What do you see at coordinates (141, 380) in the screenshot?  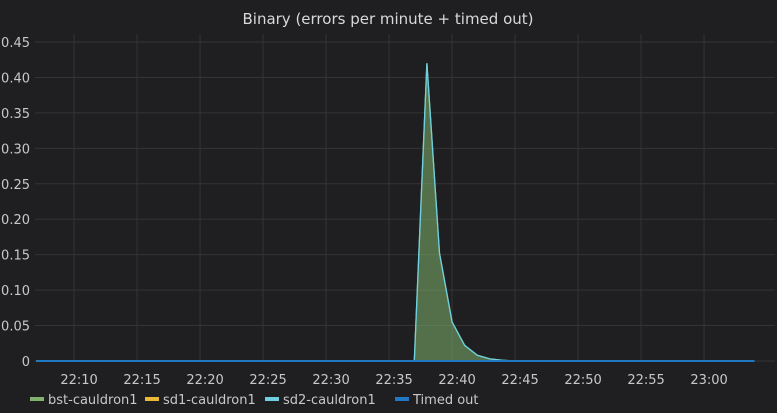 I see `x-tick-label: 22:15` at bounding box center [141, 380].